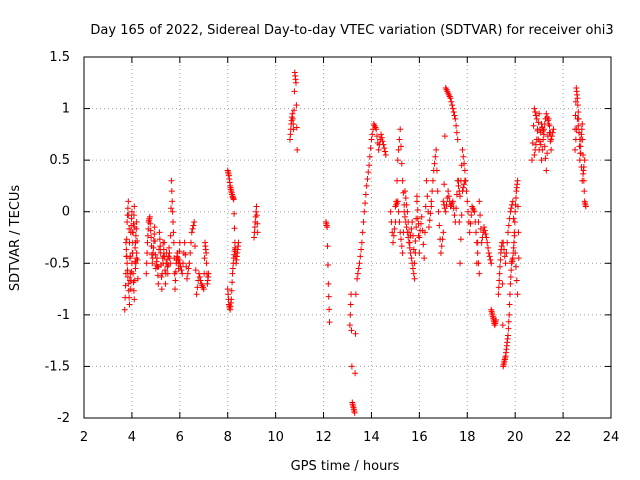  Describe the element at coordinates (63, 315) in the screenshot. I see `y-tick-label: -1` at that location.